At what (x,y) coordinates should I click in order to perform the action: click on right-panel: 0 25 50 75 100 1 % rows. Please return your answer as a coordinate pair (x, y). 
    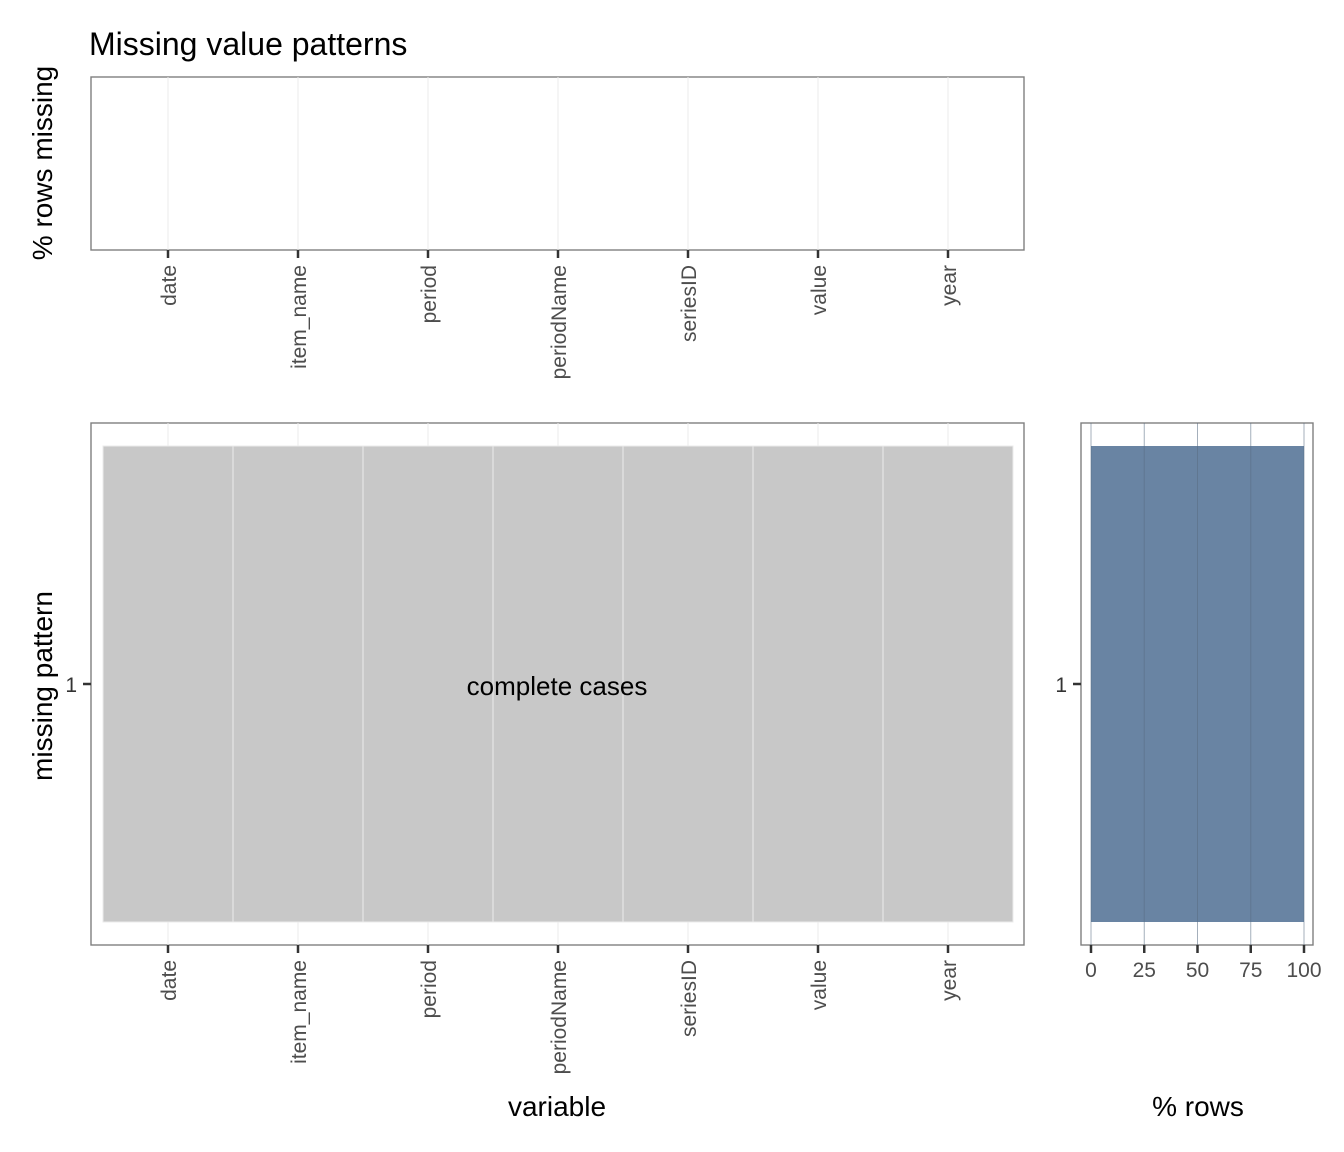
    Looking at the image, I should click on (1188, 772).